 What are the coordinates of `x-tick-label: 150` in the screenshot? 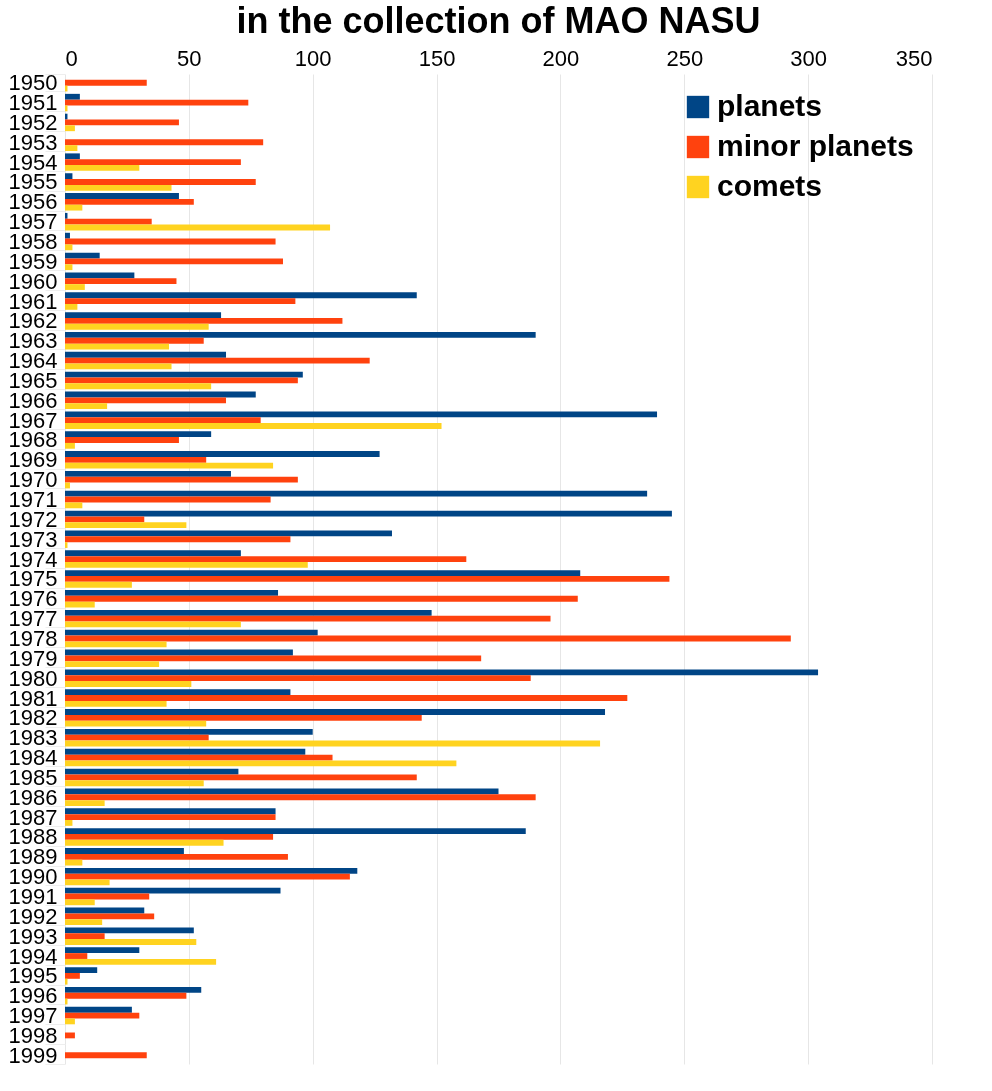 It's located at (437, 58).